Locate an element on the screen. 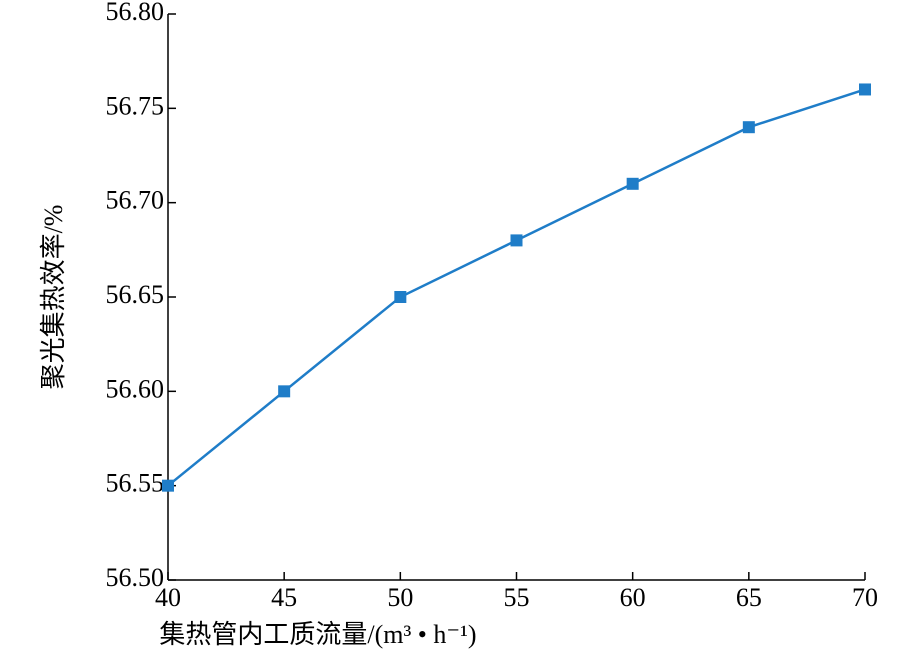 Image resolution: width=922 pixels, height=662 pixels. x-tick-label: 70 is located at coordinates (865, 597).